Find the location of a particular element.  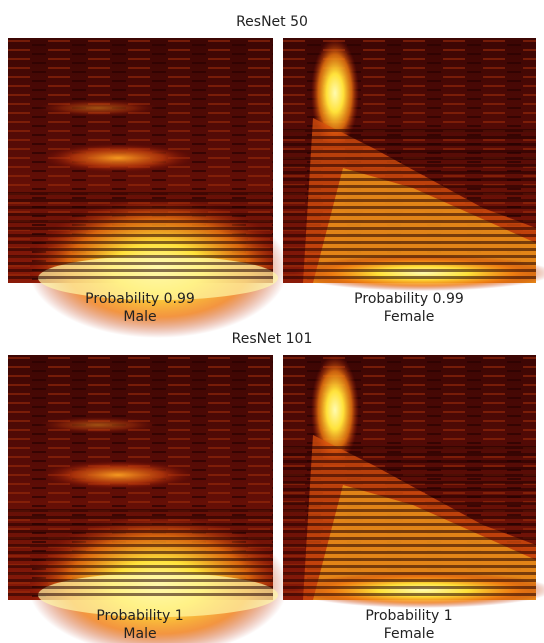

section-title: ResNet 101 is located at coordinates (272, 339).